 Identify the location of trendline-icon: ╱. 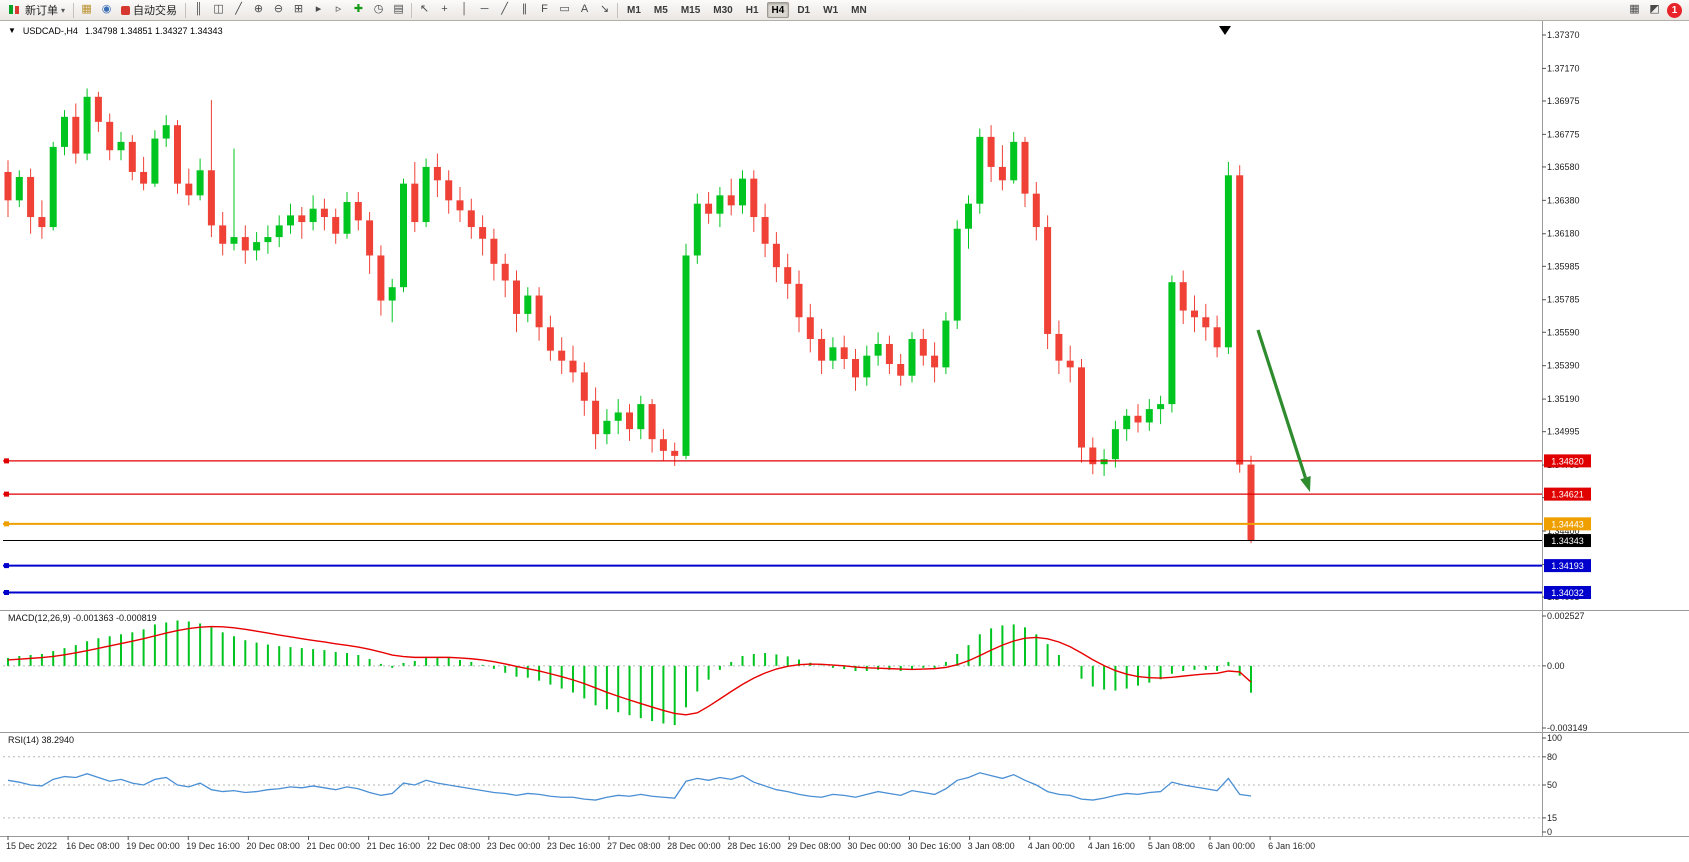
(504, 9).